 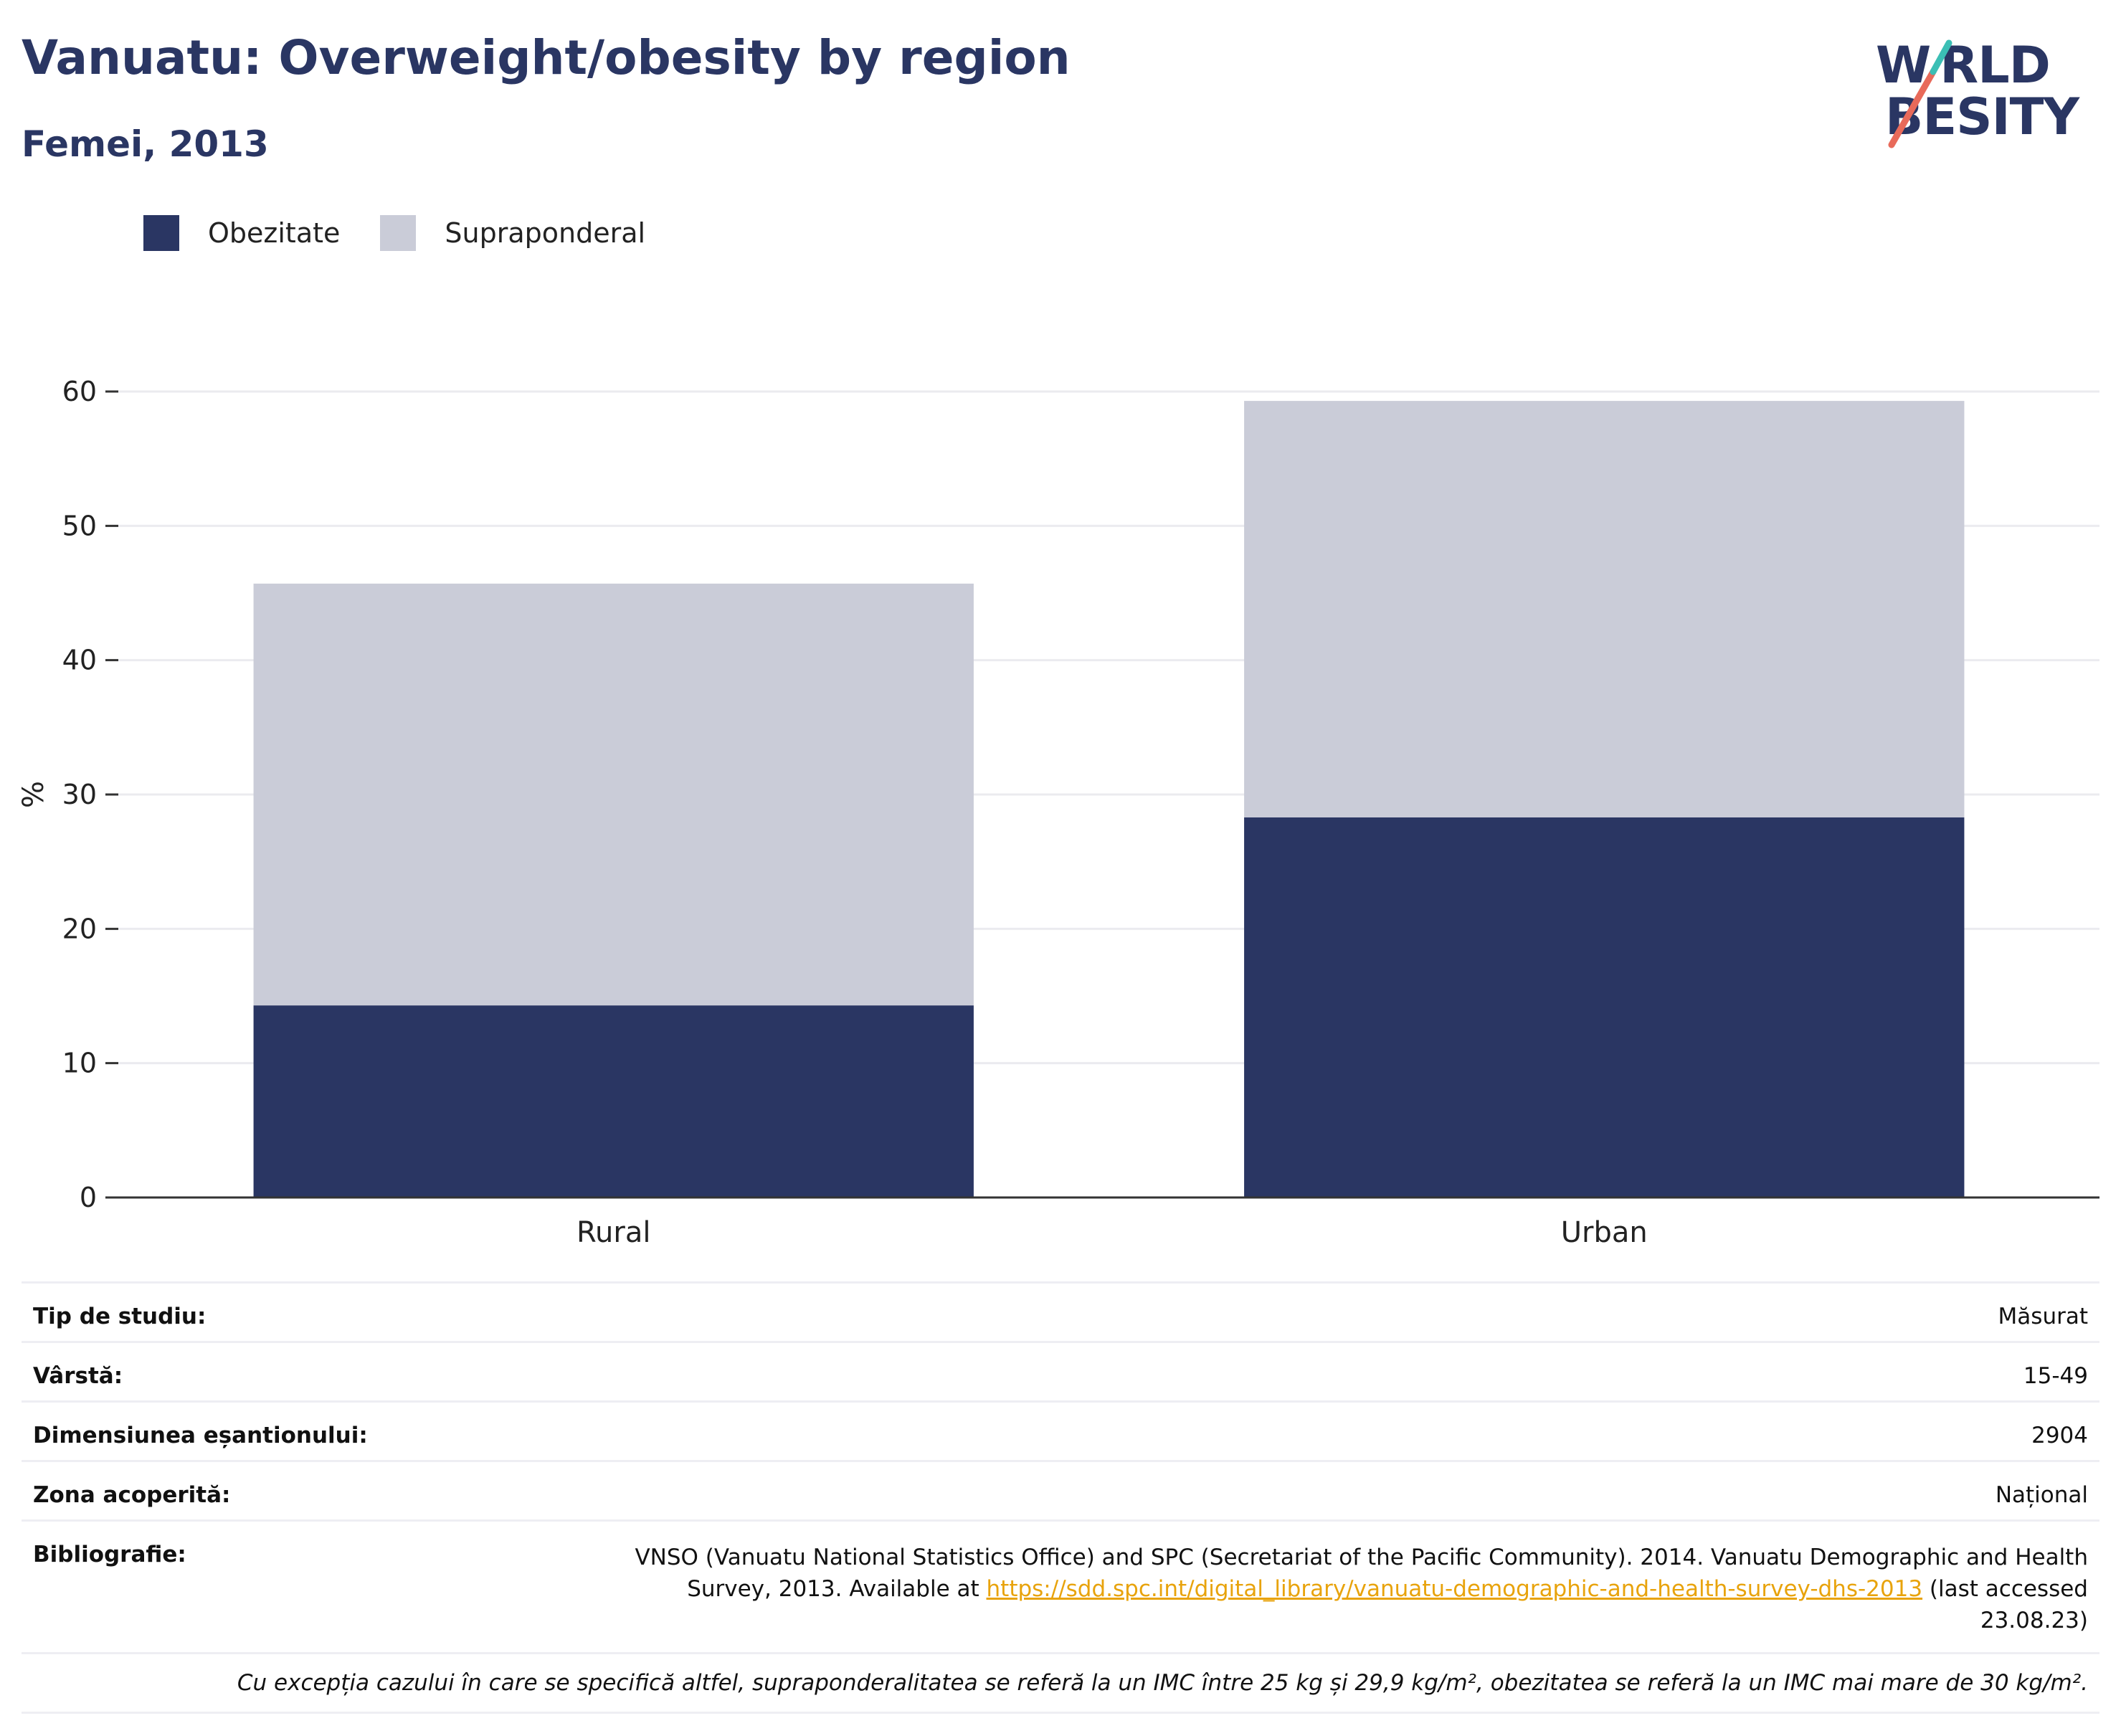 What do you see at coordinates (79, 929) in the screenshot?
I see `y-tick-label: 20` at bounding box center [79, 929].